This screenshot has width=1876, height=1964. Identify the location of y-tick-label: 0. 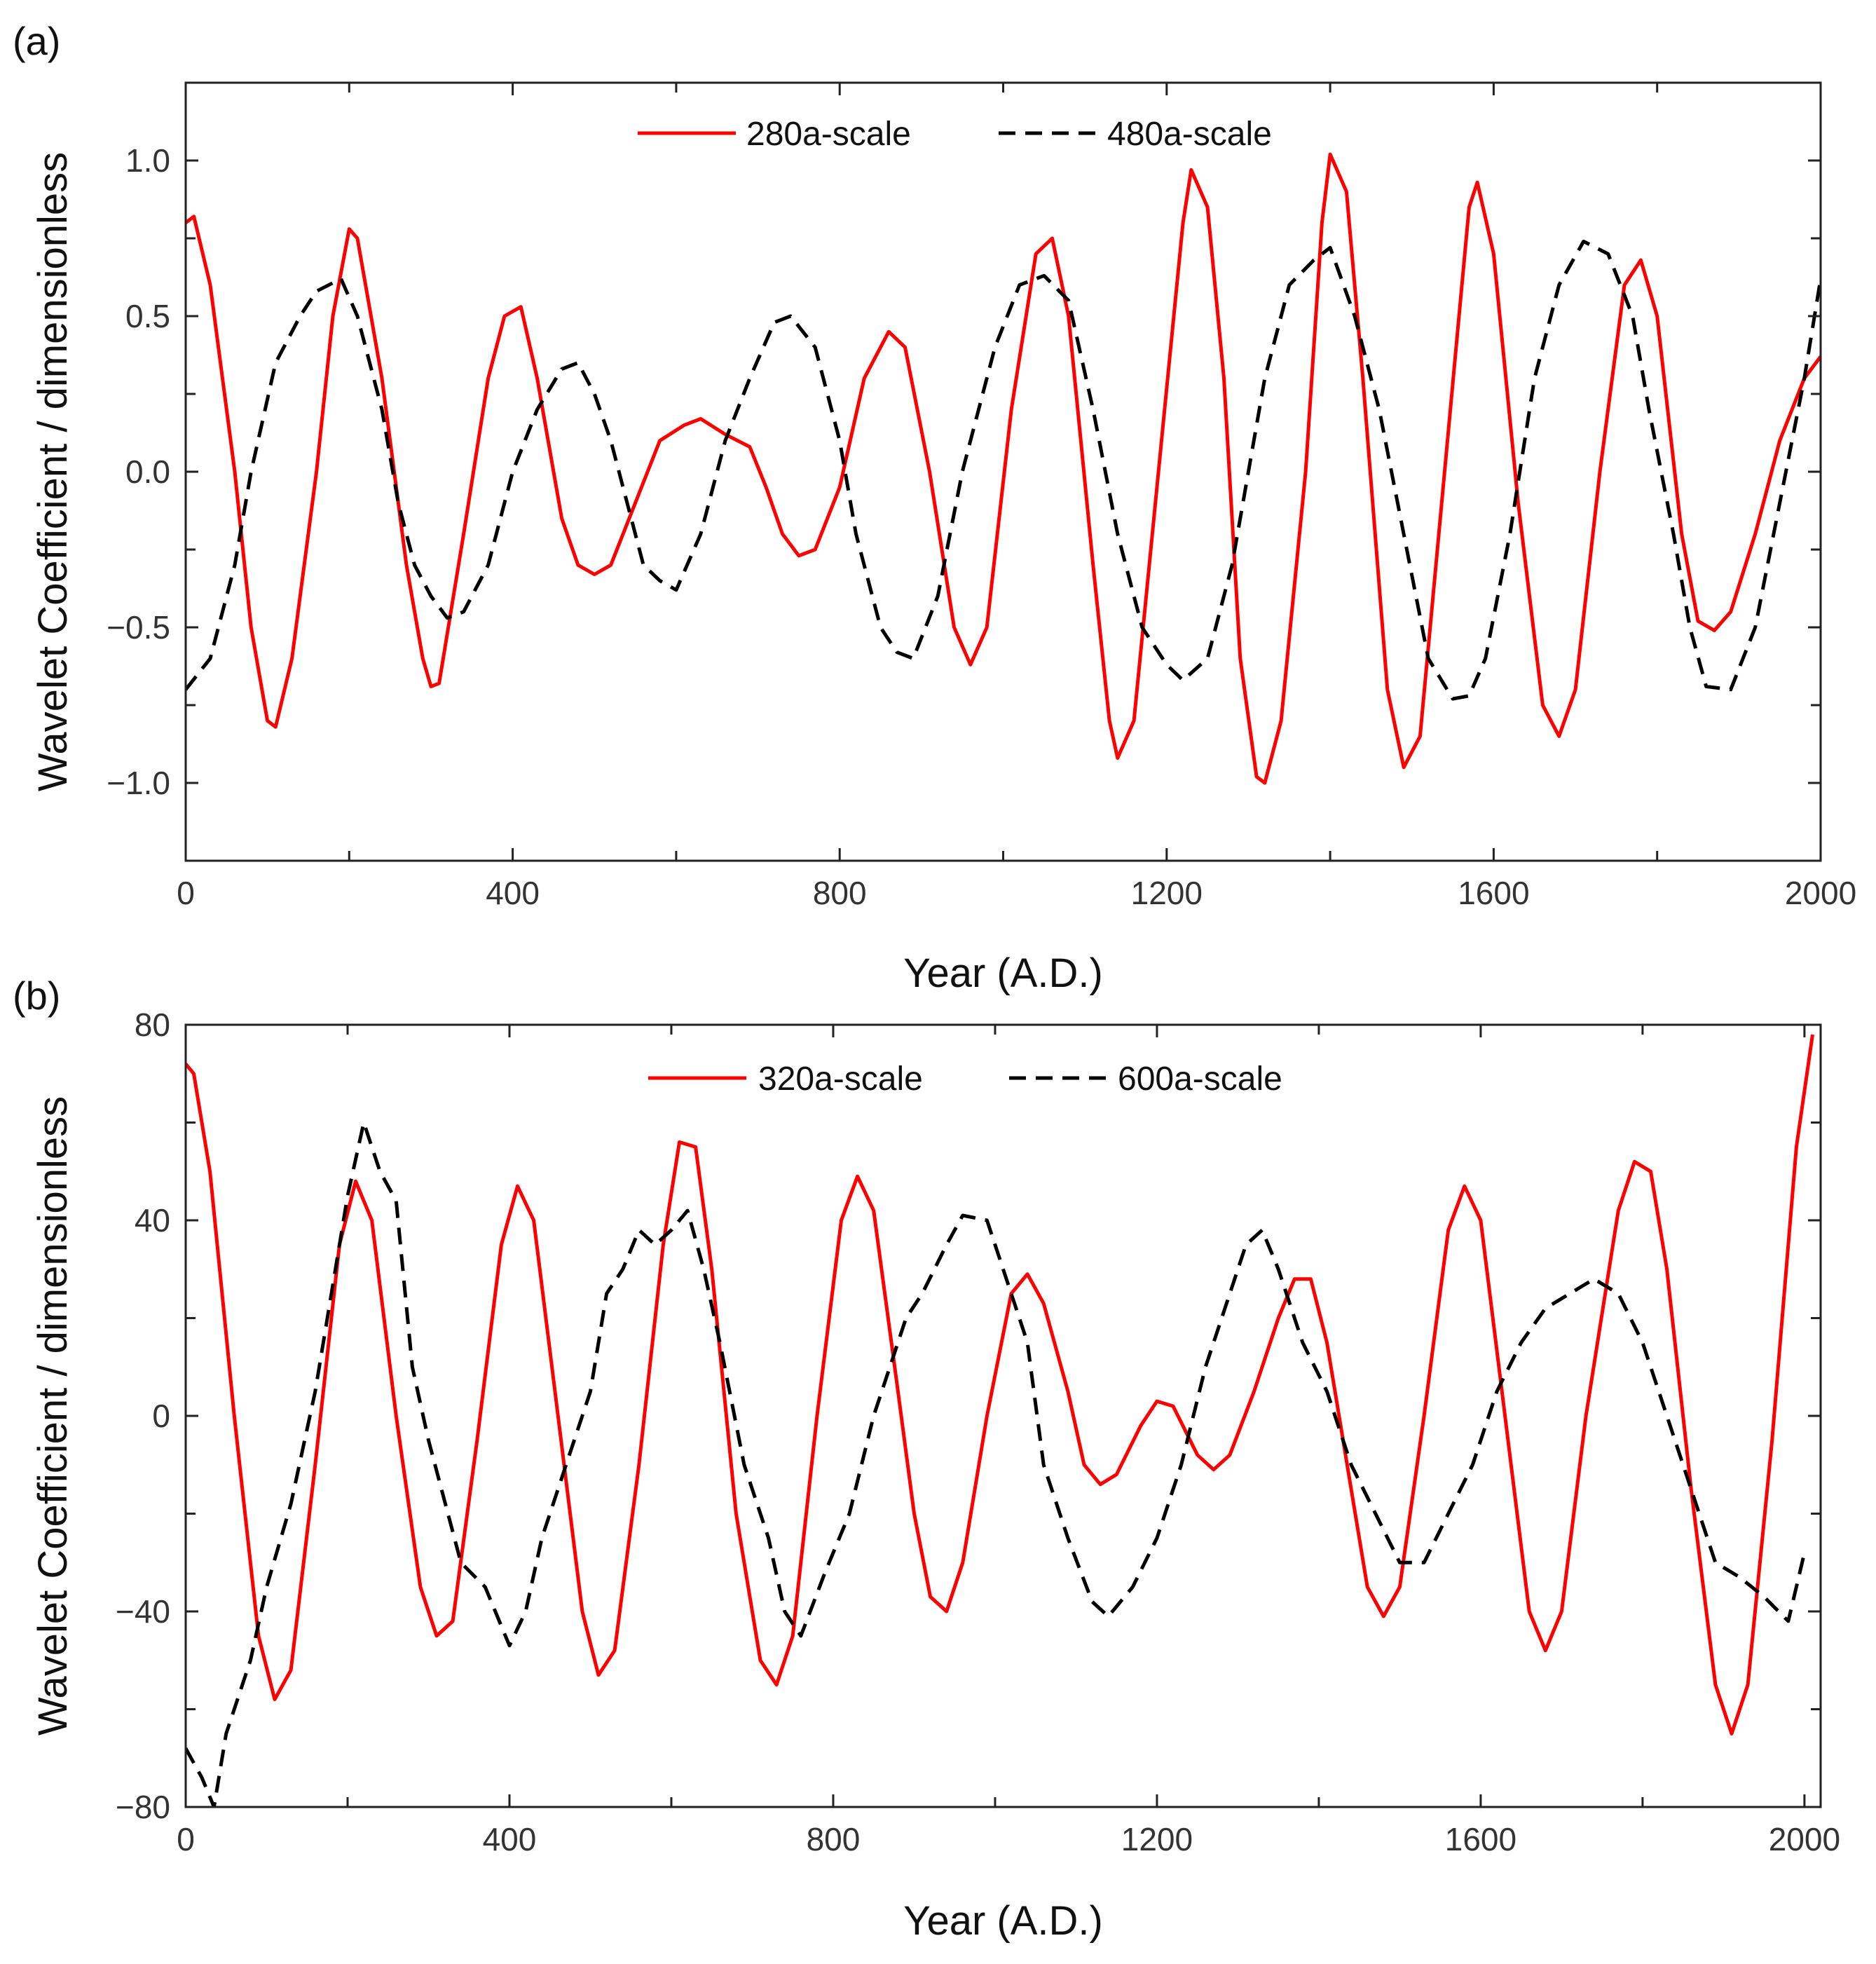
(161, 1416).